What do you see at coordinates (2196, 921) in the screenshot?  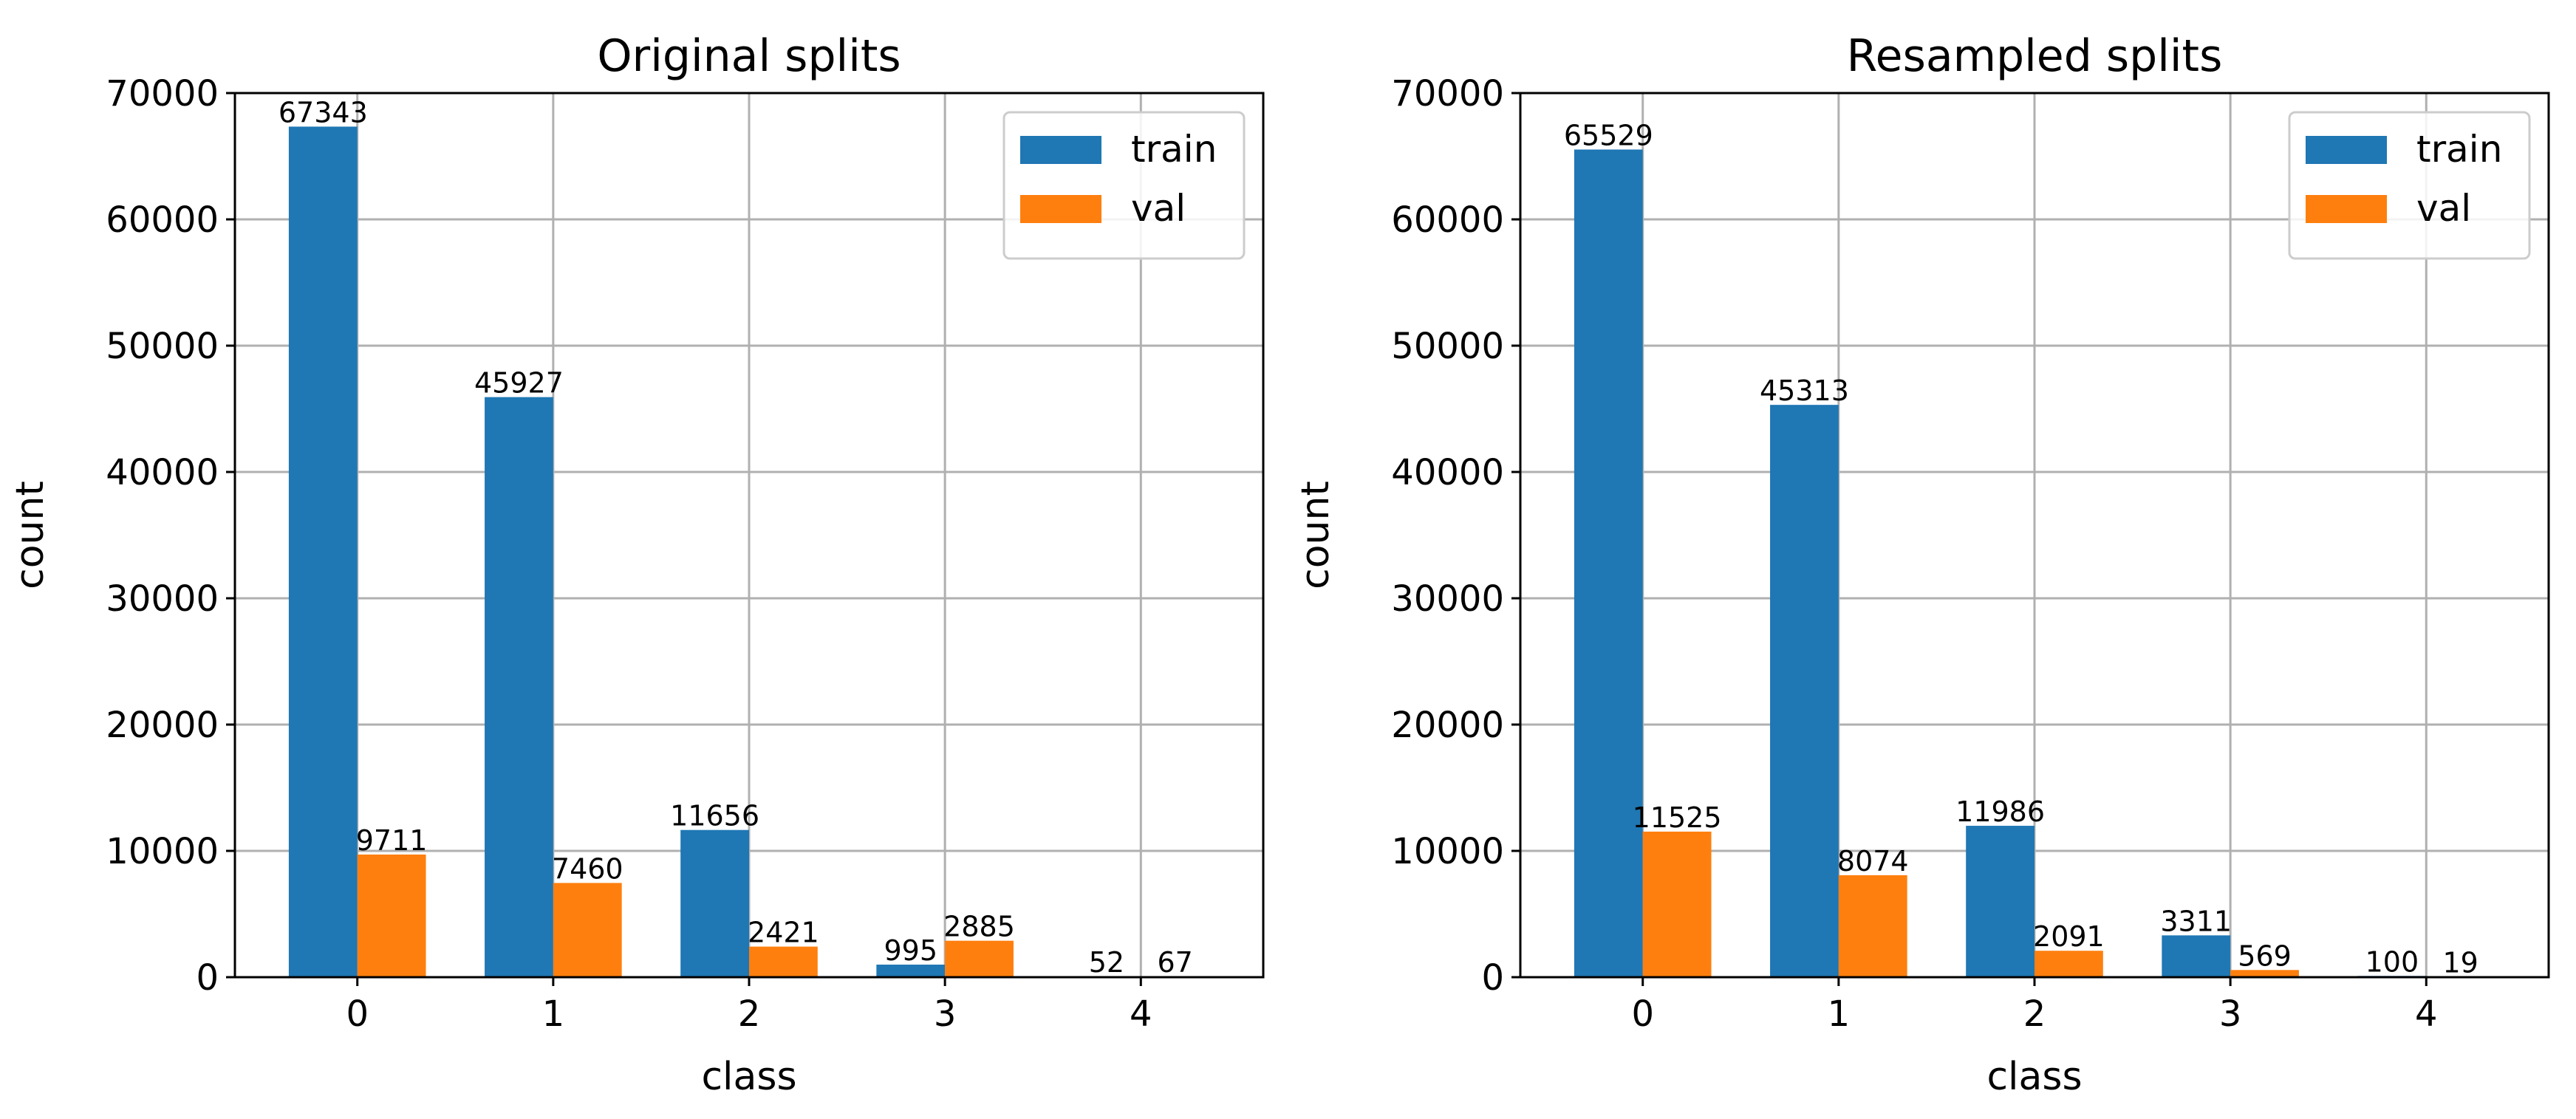 I see `data-label-train-3: 3311` at bounding box center [2196, 921].